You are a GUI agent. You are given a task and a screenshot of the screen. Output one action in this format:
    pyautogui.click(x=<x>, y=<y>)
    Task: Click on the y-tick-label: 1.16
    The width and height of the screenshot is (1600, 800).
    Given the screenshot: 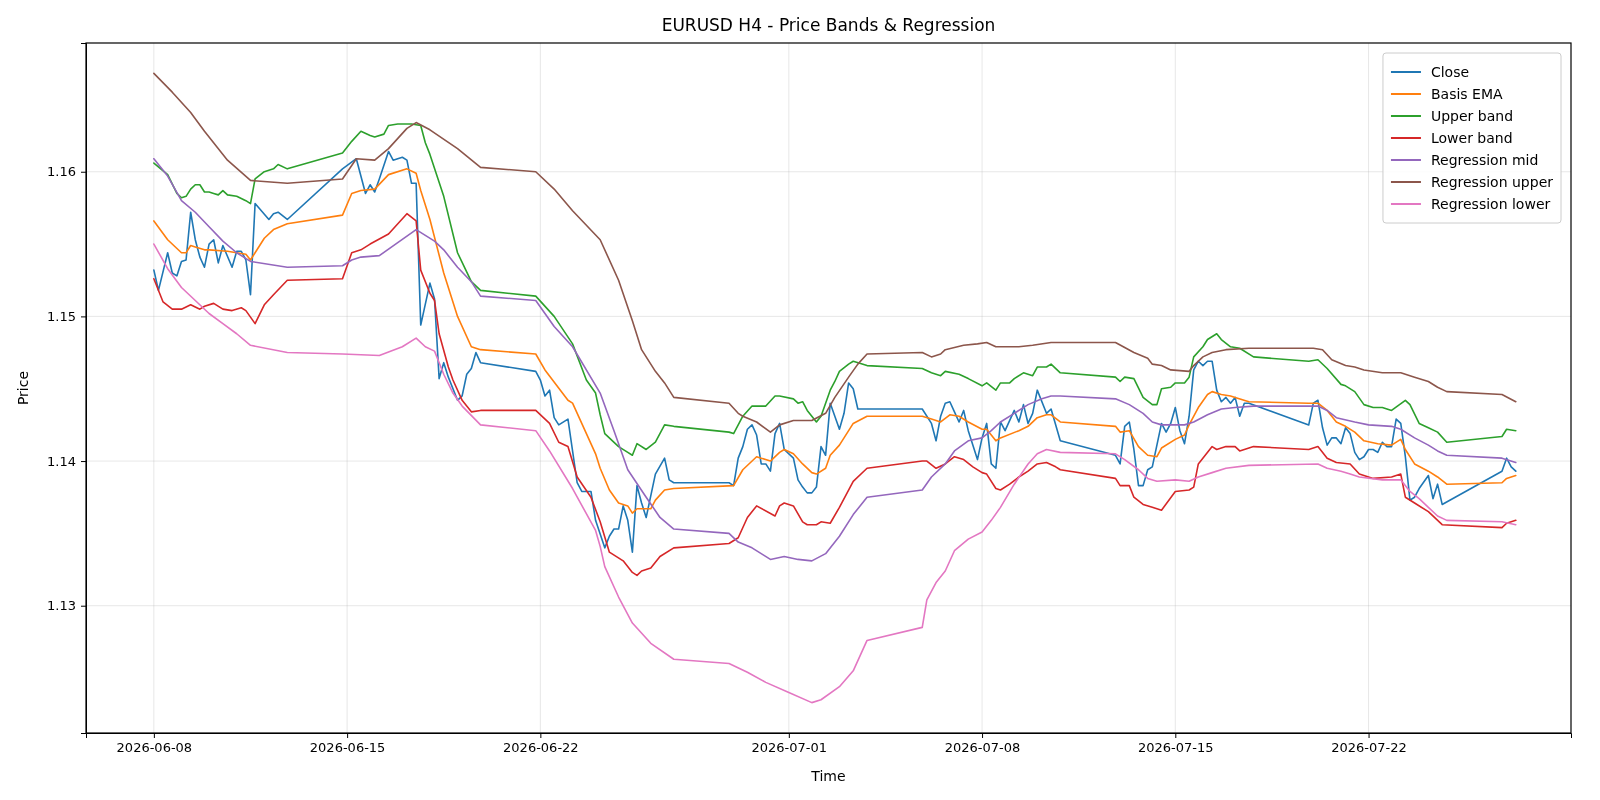 What is the action you would take?
    pyautogui.click(x=61, y=172)
    